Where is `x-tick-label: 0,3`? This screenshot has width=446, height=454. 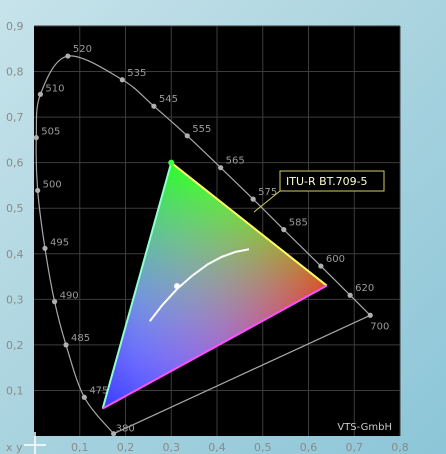 x-tick-label: 0,3 is located at coordinates (172, 447).